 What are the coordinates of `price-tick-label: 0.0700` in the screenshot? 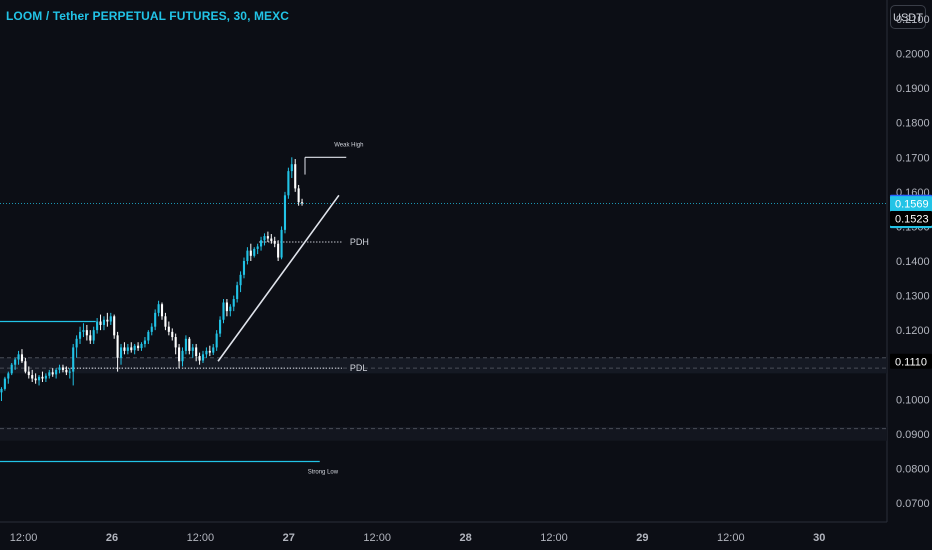 It's located at (913, 504).